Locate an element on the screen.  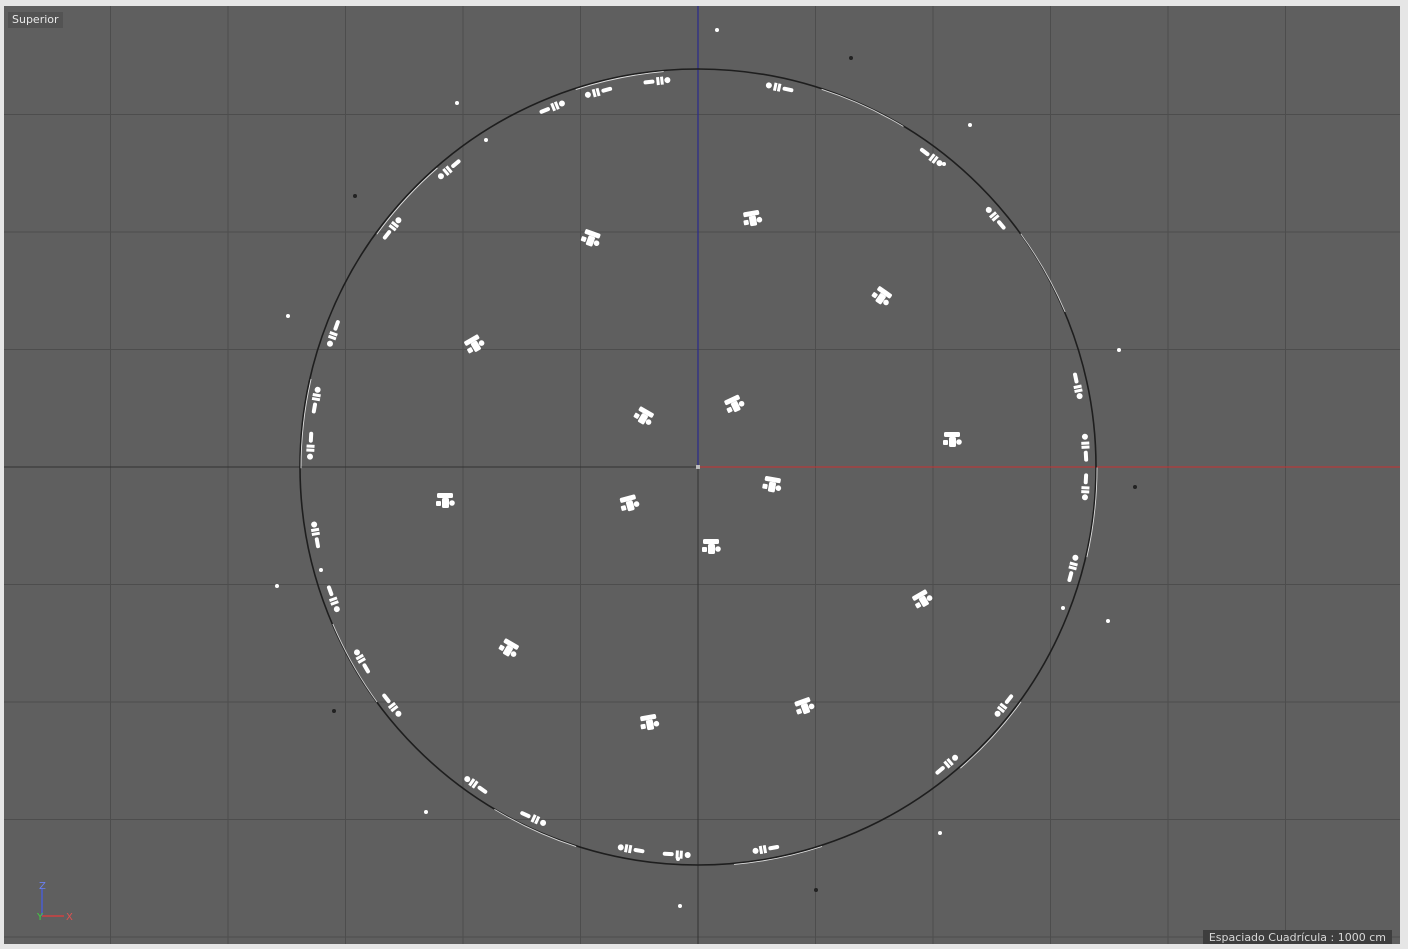
axis-gizmo: Z Y X is located at coordinates (54, 902).